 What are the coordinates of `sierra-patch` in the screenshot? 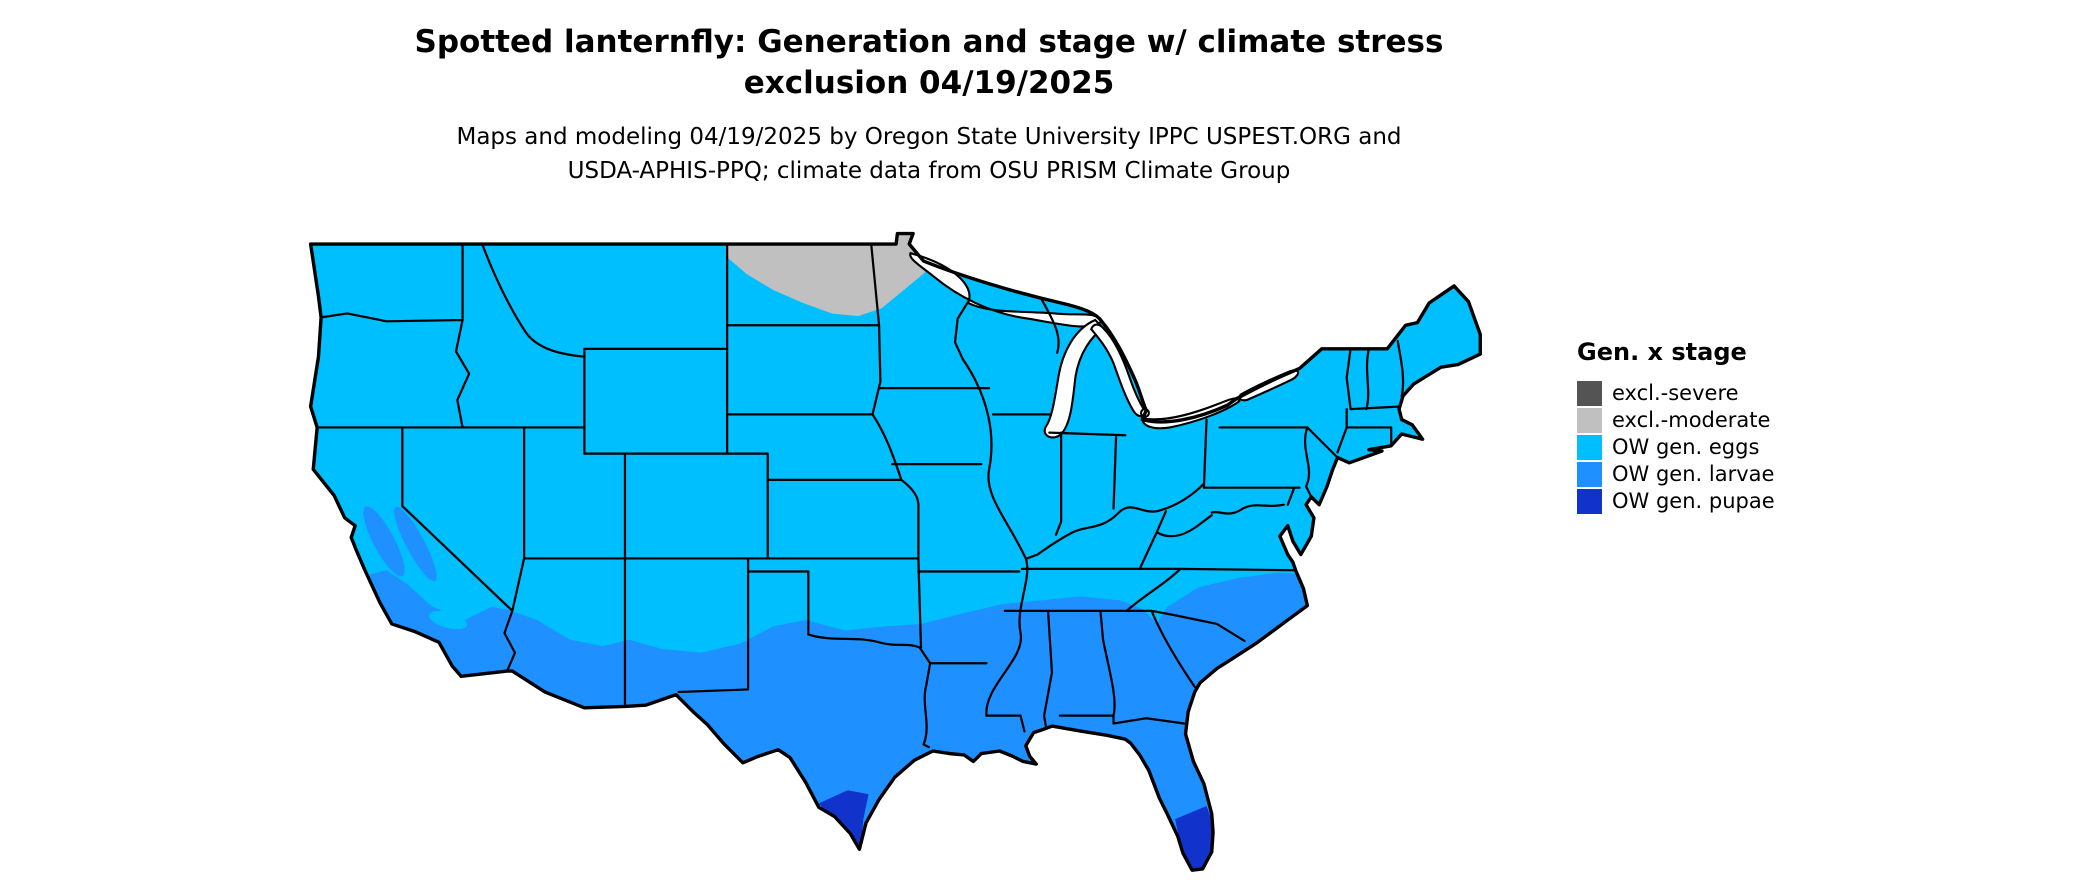 It's located at (415, 544).